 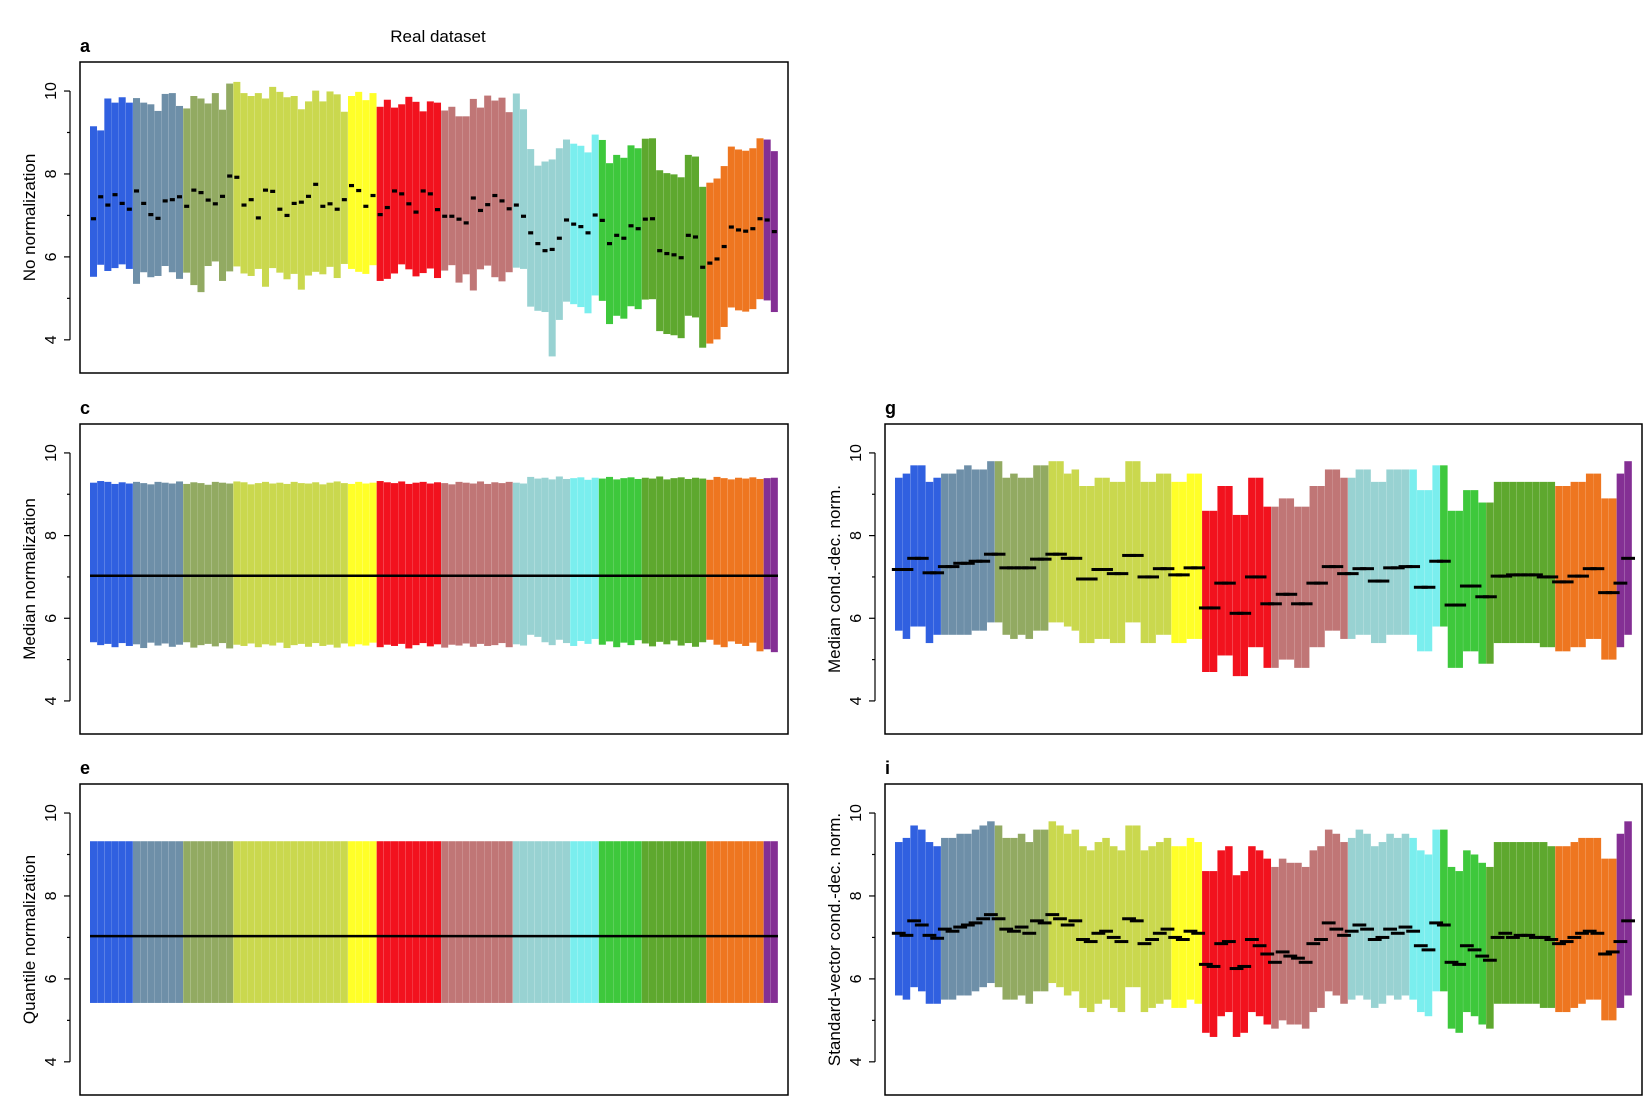 I want to click on y-tick-label-i: 10, so click(x=856, y=813).